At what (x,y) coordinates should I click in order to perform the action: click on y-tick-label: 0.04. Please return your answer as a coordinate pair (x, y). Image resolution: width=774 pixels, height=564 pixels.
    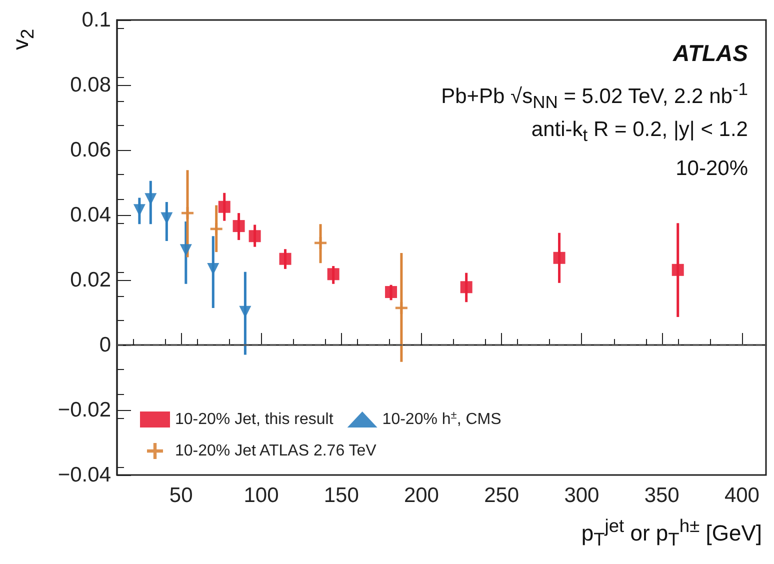
    Looking at the image, I should click on (91, 215).